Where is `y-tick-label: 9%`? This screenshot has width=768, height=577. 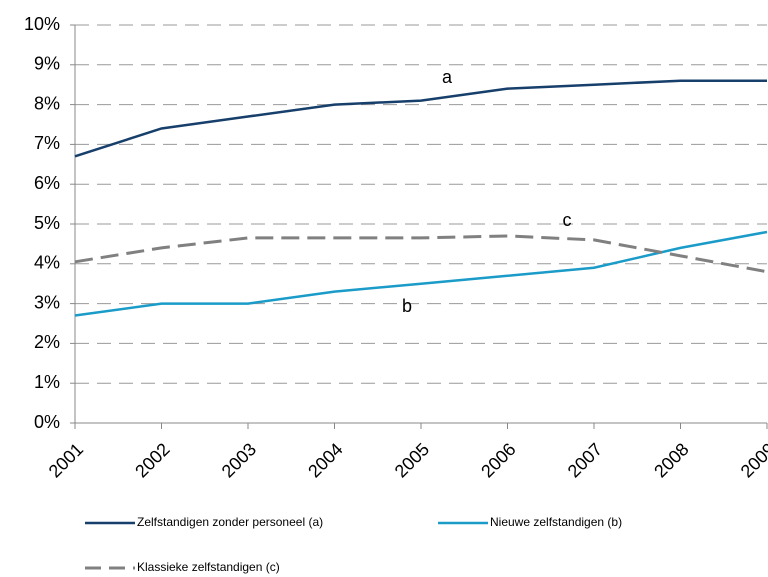 y-tick-label: 9% is located at coordinates (47, 64).